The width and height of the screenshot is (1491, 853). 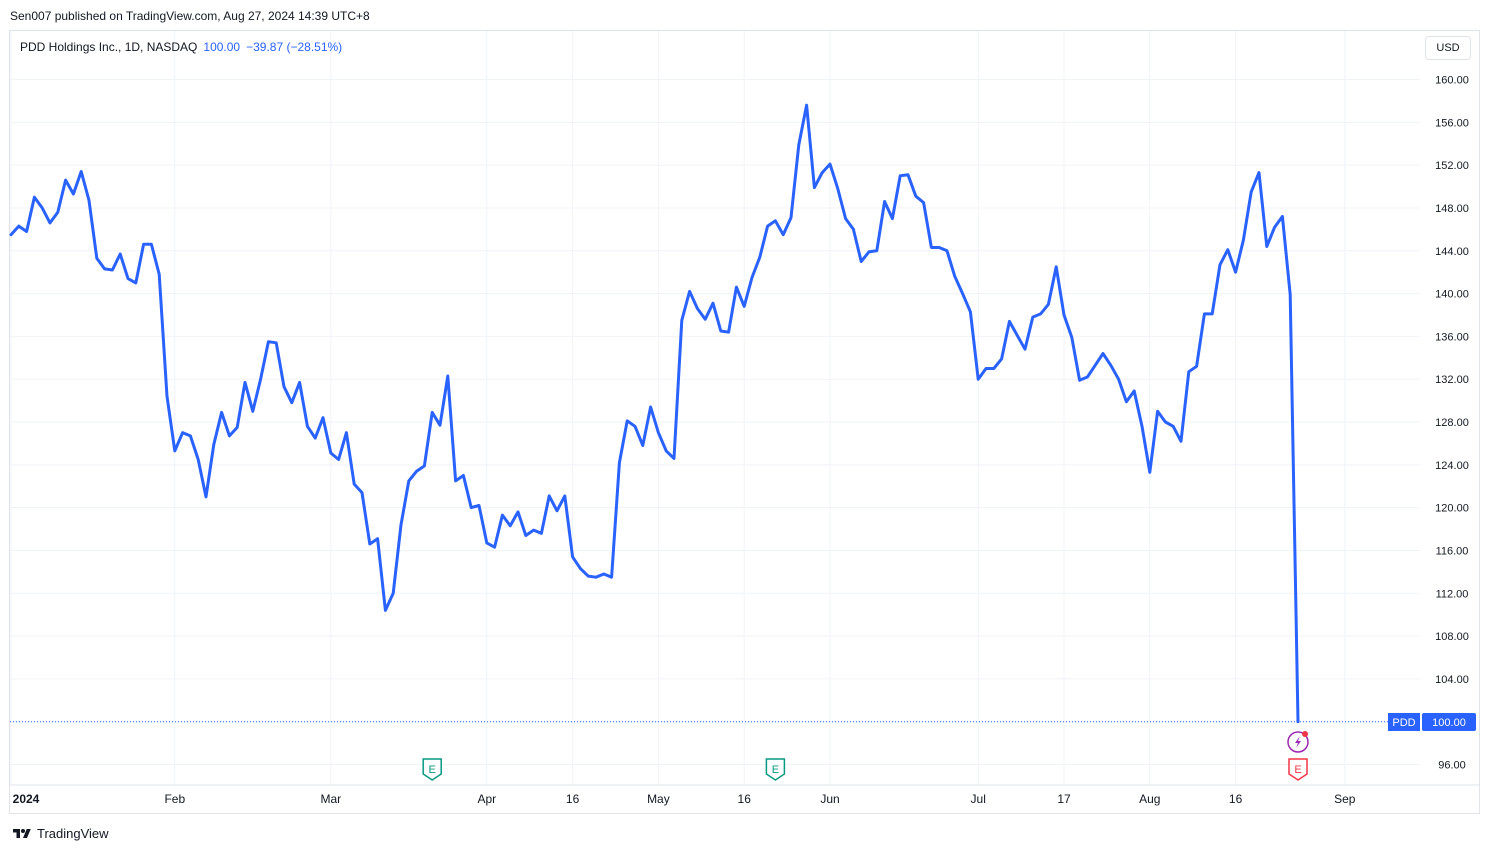 What do you see at coordinates (1452, 209) in the screenshot?
I see `price-tick-label: 148.00` at bounding box center [1452, 209].